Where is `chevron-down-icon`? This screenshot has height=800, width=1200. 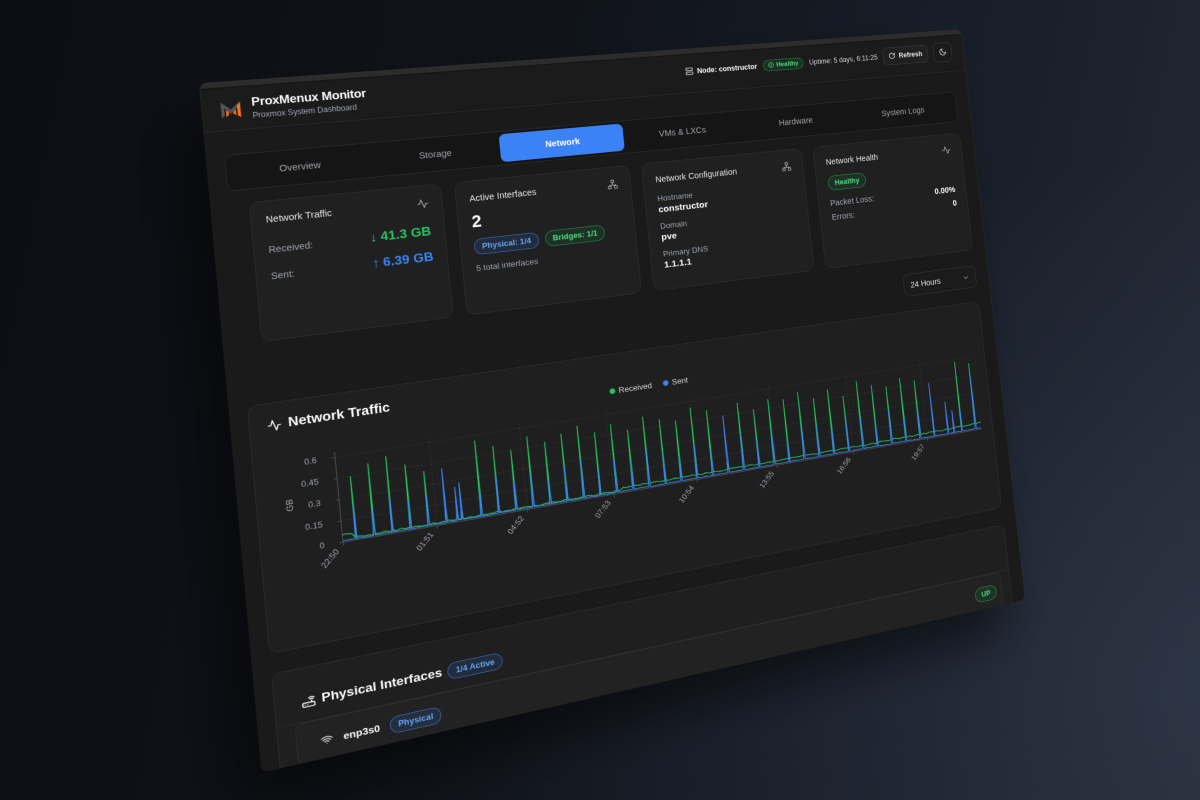 chevron-down-icon is located at coordinates (966, 277).